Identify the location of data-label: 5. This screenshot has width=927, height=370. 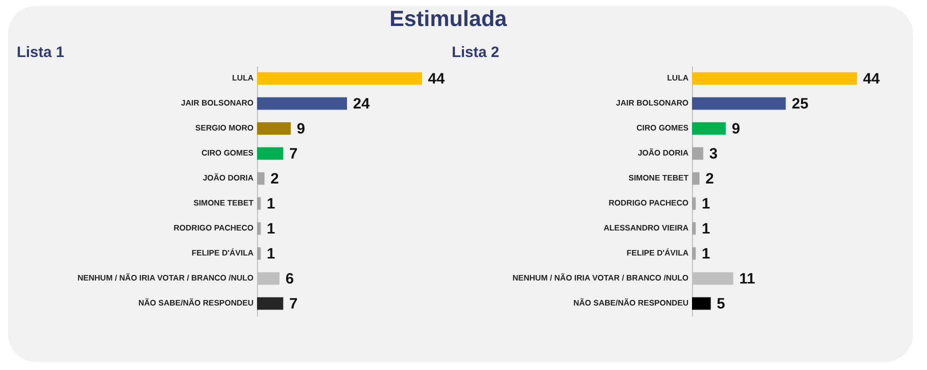
(721, 304).